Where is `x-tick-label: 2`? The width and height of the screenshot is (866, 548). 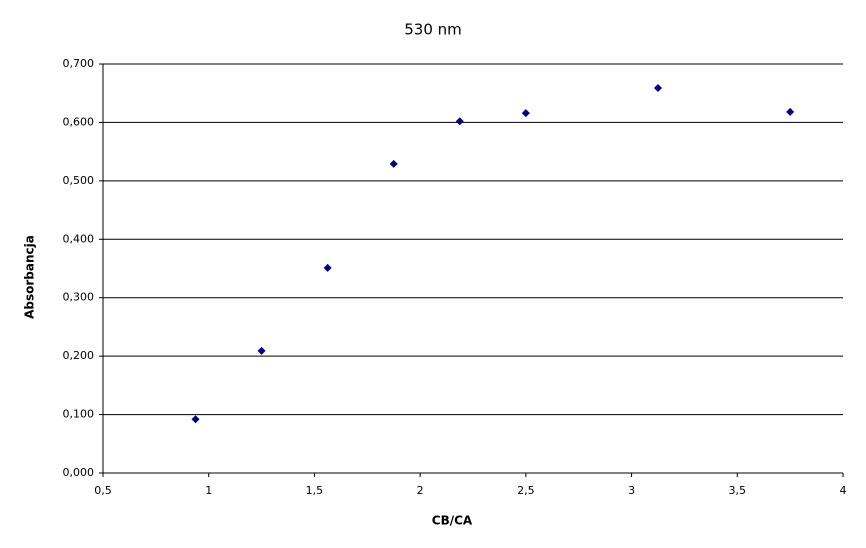
x-tick-label: 2 is located at coordinates (420, 490).